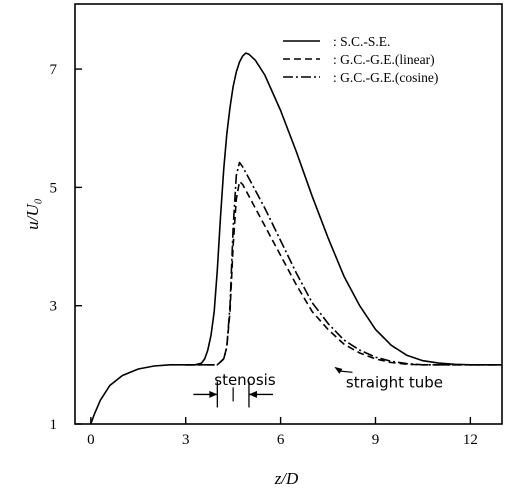  Describe the element at coordinates (233, 394) in the screenshot. I see `stenosis-bracket` at that location.